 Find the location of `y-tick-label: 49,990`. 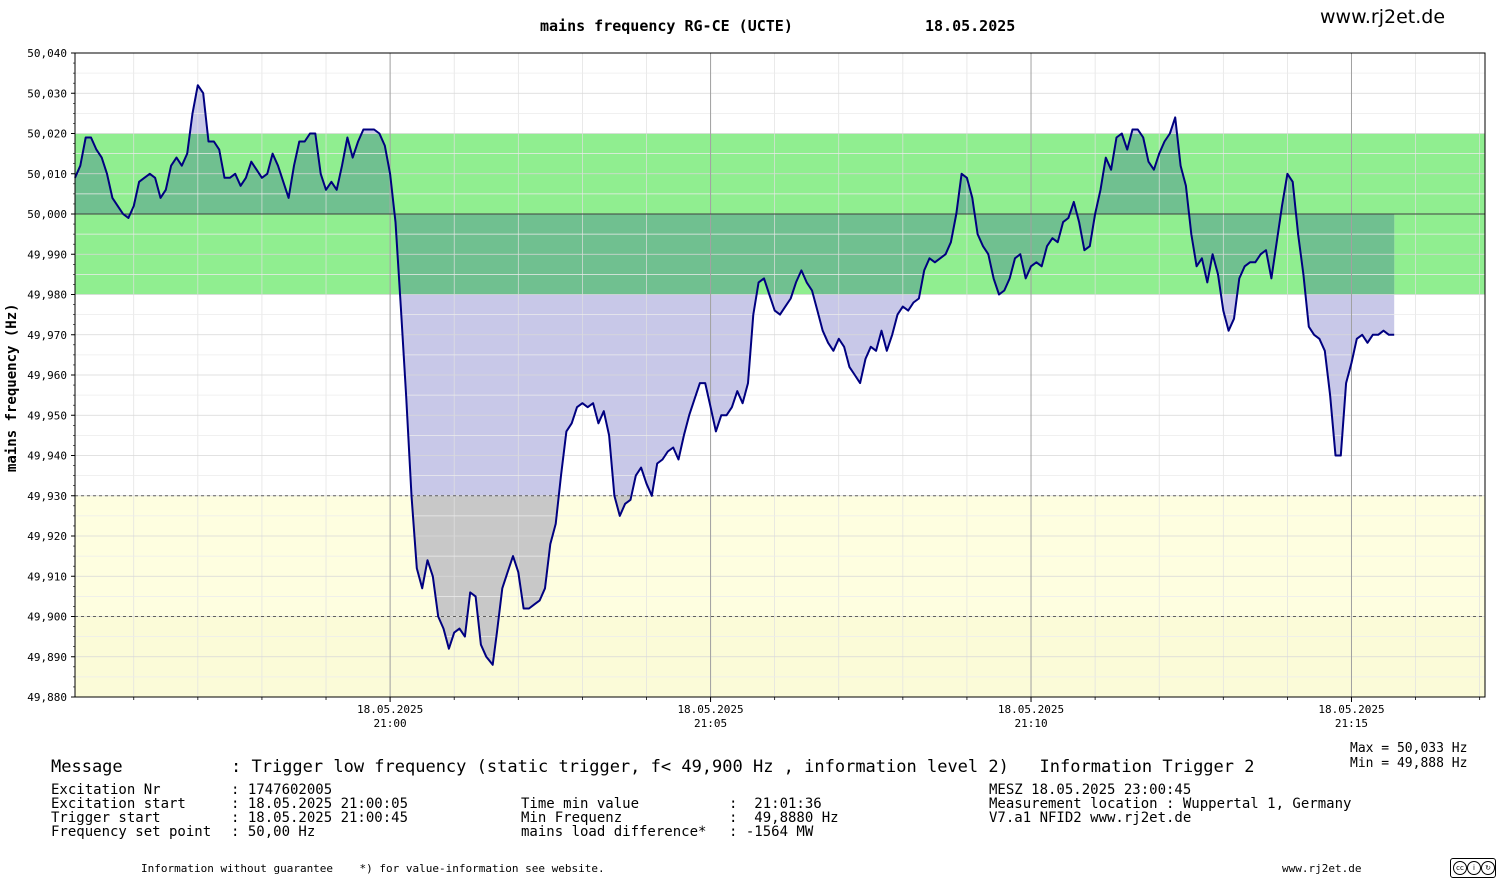

y-tick-label: 49,990 is located at coordinates (47, 254).